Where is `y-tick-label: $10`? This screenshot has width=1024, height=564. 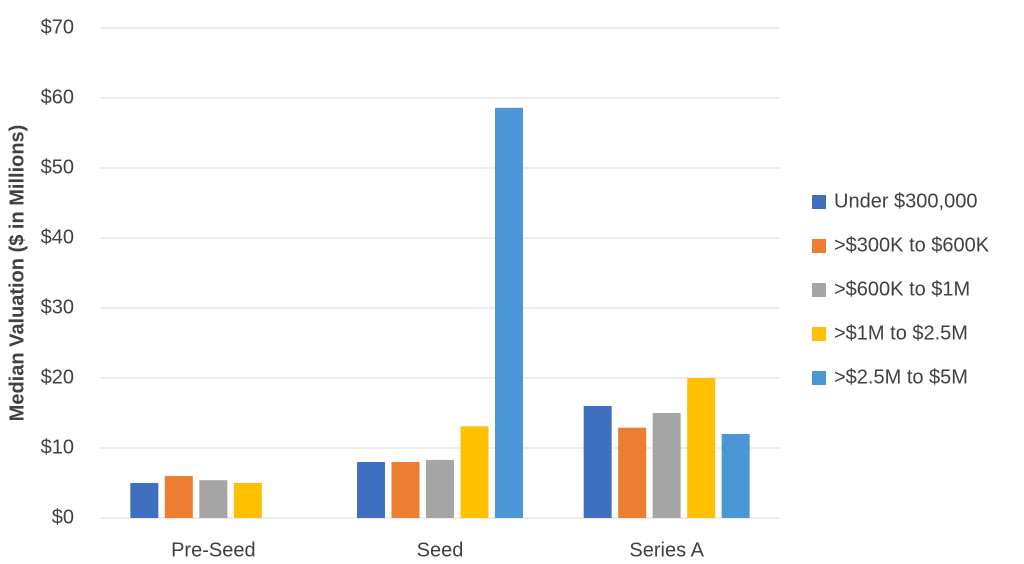
y-tick-label: $10 is located at coordinates (57, 447).